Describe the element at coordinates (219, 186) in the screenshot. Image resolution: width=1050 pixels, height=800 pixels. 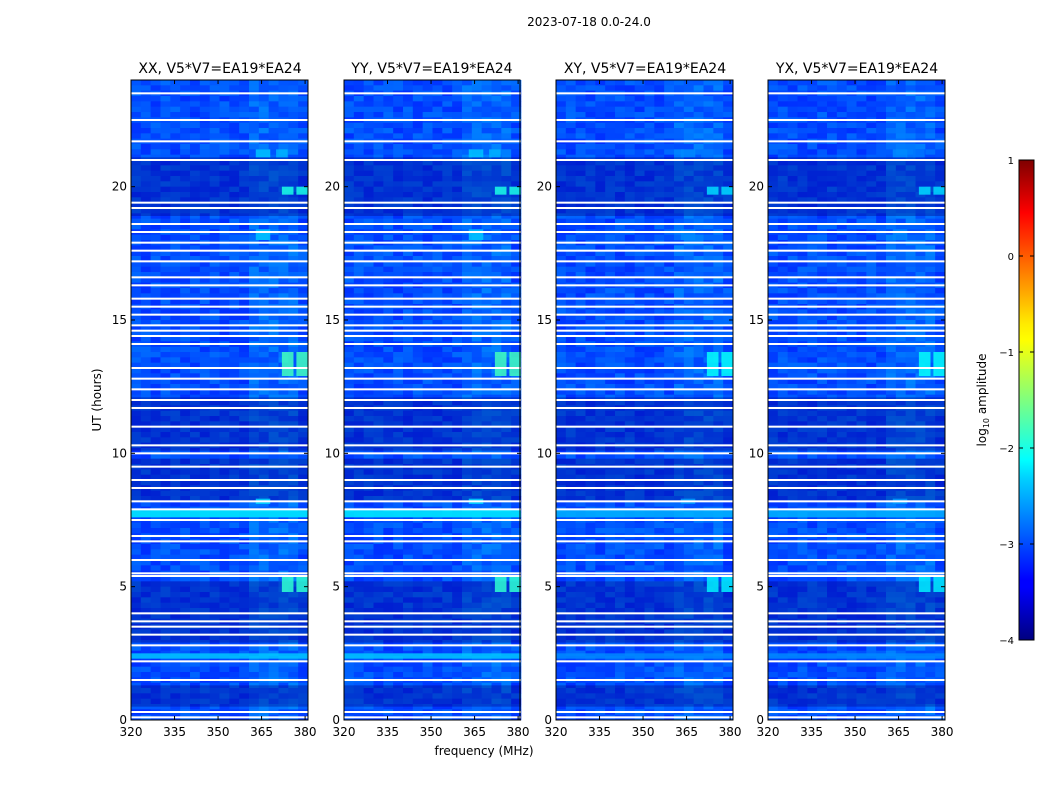
I see `dark-band` at that location.